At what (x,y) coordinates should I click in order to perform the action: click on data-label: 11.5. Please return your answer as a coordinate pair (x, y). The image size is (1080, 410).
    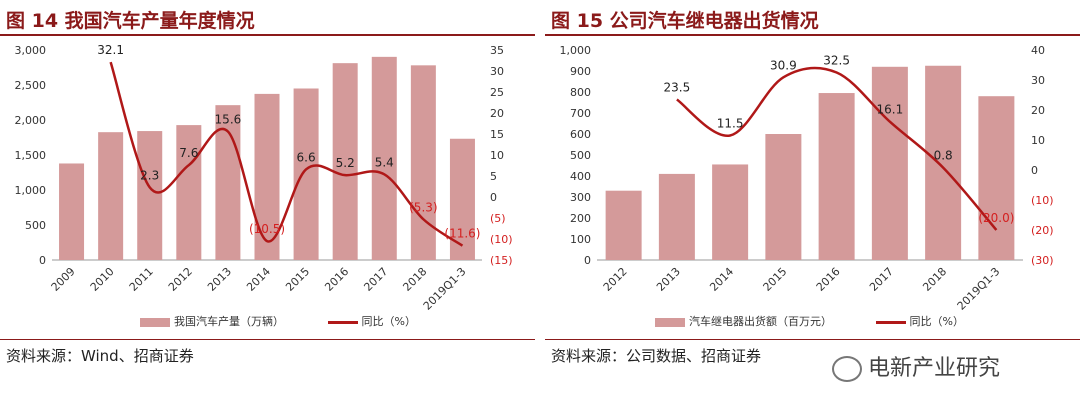
    Looking at the image, I should click on (730, 124).